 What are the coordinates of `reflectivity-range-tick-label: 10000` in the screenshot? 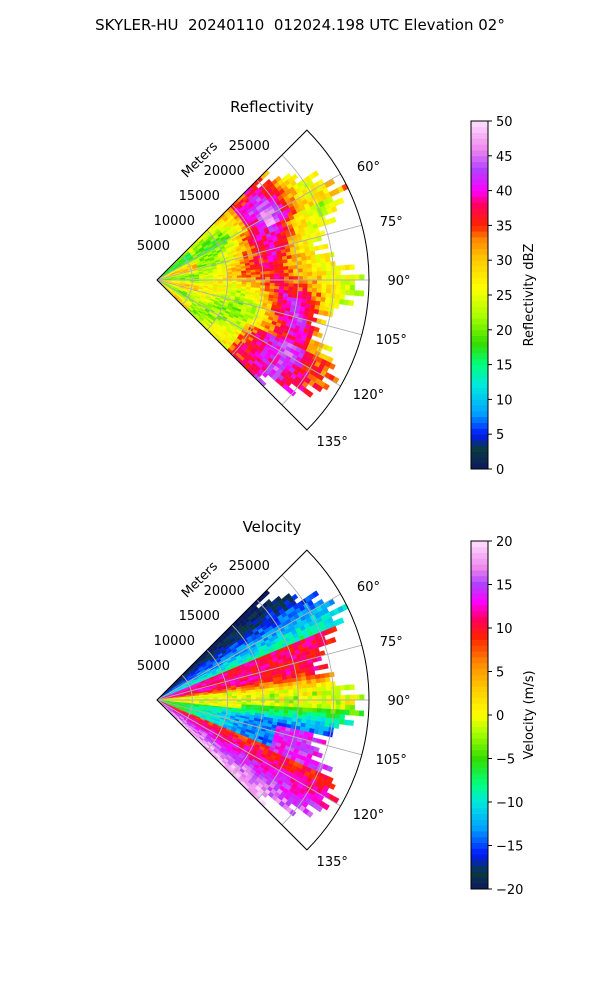 It's located at (174, 221).